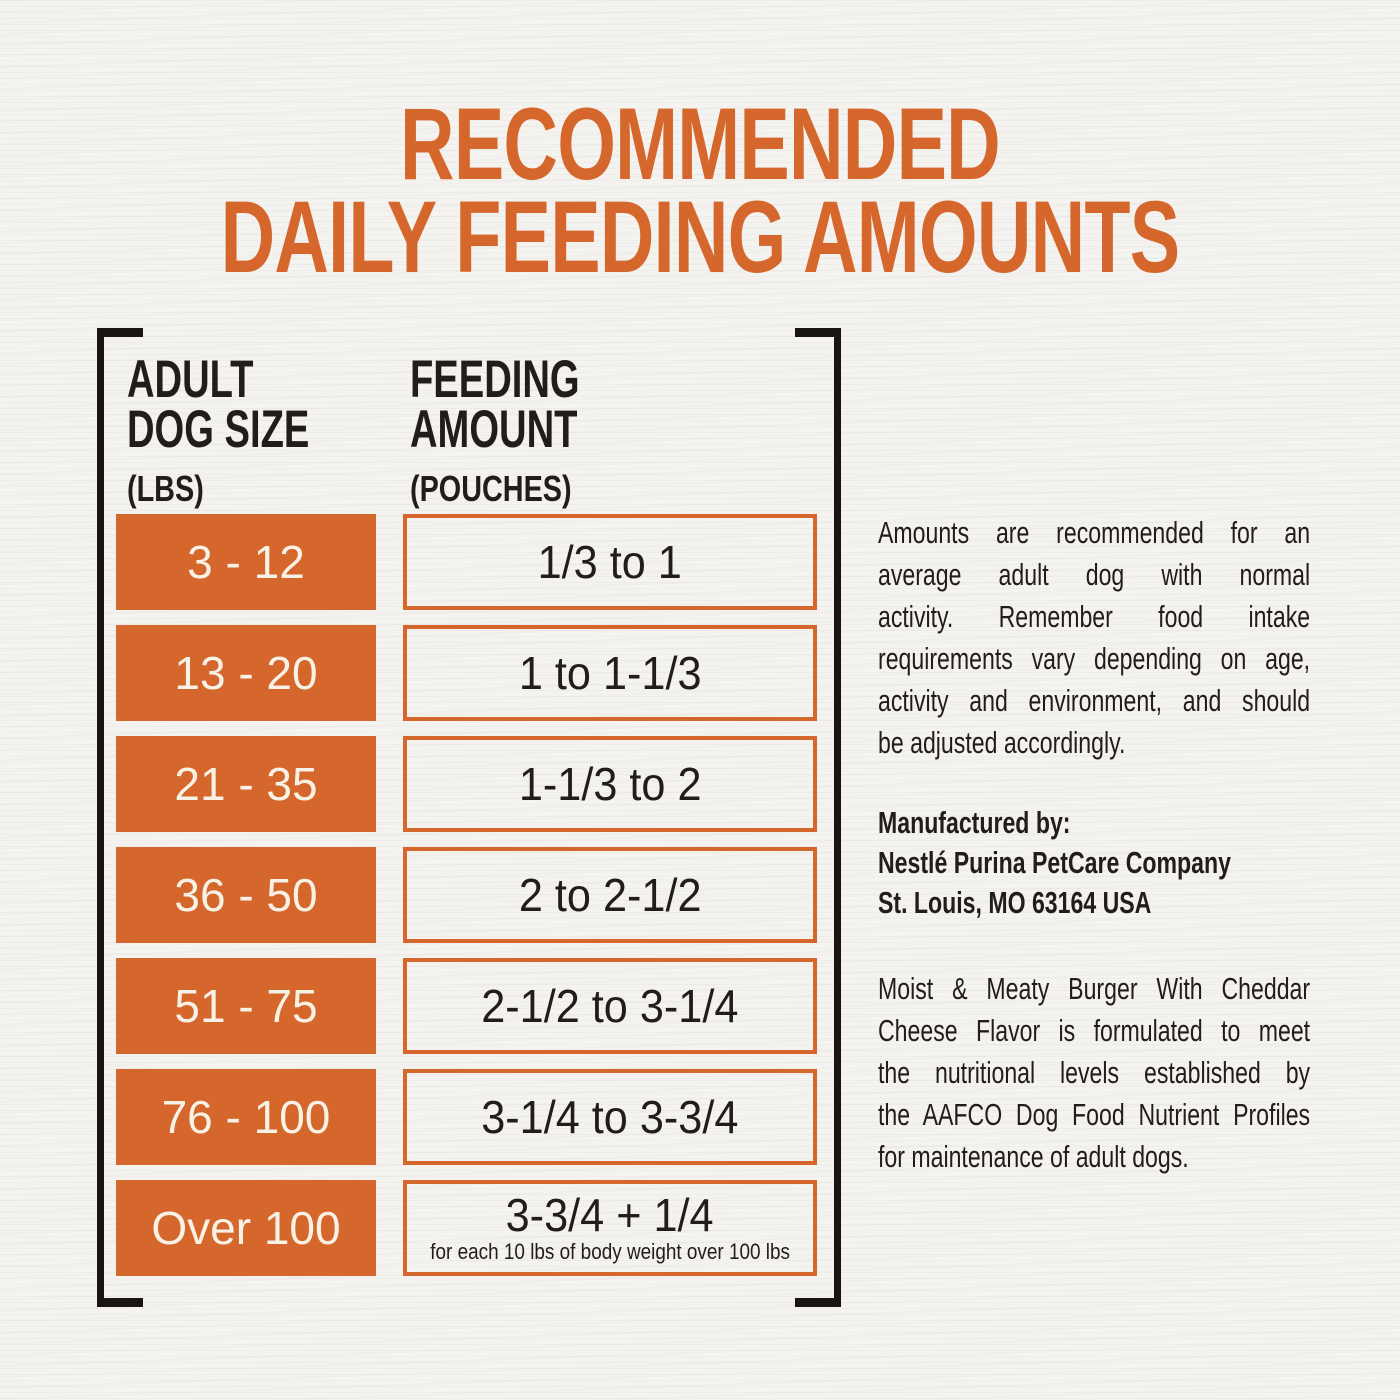  What do you see at coordinates (1094, 700) in the screenshot?
I see `paragraph-line: activity and environment, and should` at bounding box center [1094, 700].